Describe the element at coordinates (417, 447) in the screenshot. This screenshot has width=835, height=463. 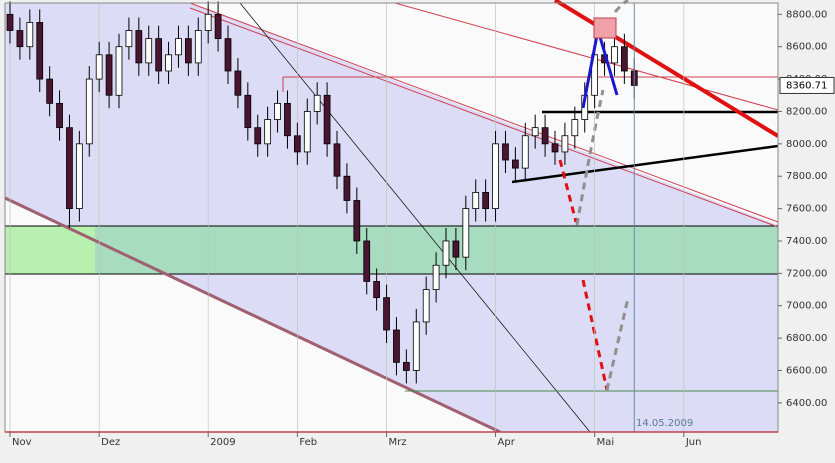
I see `x-axis-area` at that location.